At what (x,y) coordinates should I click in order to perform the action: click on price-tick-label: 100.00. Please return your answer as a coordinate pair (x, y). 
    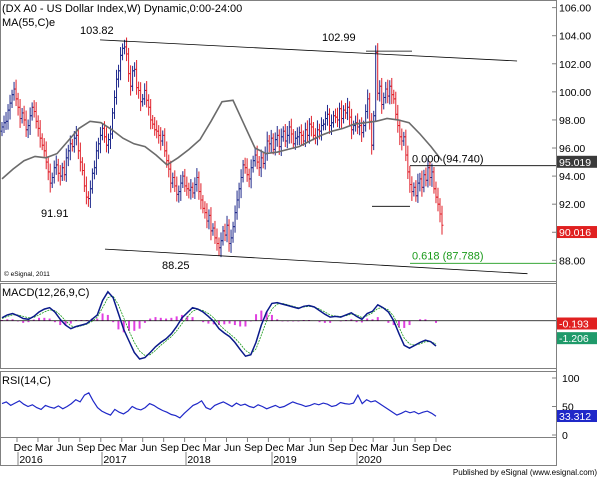
    Looking at the image, I should click on (575, 93).